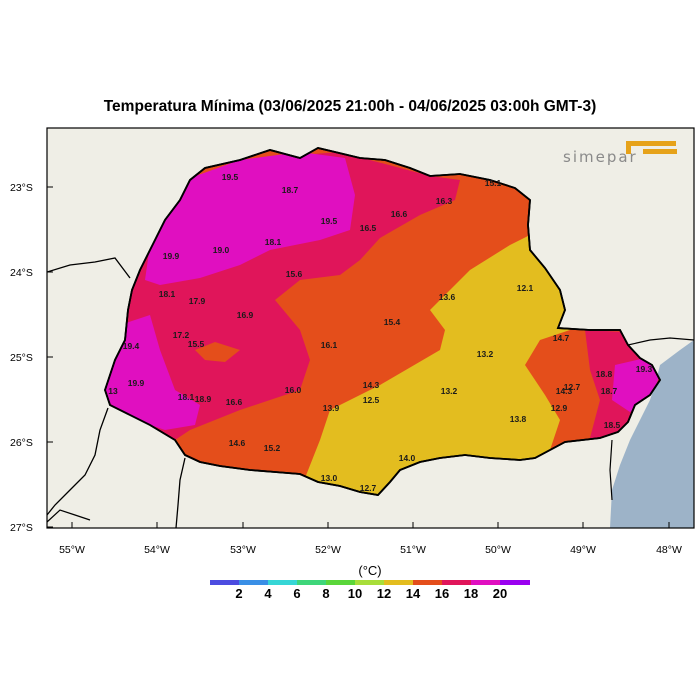  Describe the element at coordinates (493, 183) in the screenshot. I see `station-value: 15.1` at that location.